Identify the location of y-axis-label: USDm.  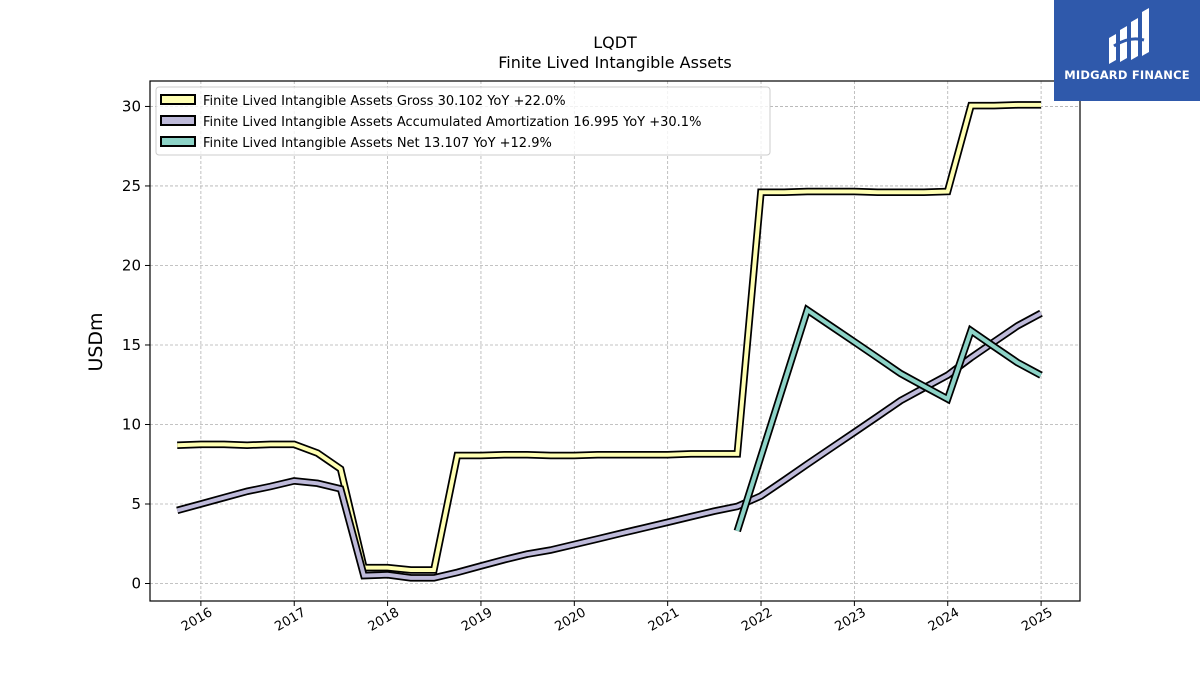
(96, 341).